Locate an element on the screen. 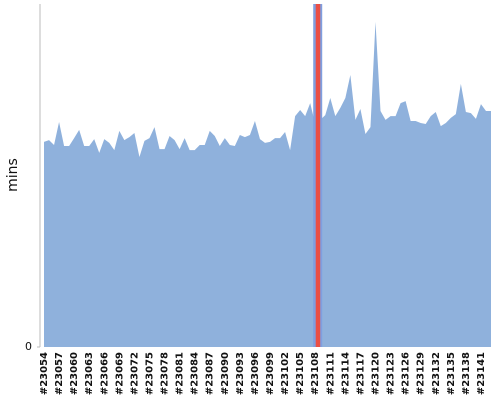 This screenshot has width=500, height=404. x-tick-label: #23105 is located at coordinates (300, 373).